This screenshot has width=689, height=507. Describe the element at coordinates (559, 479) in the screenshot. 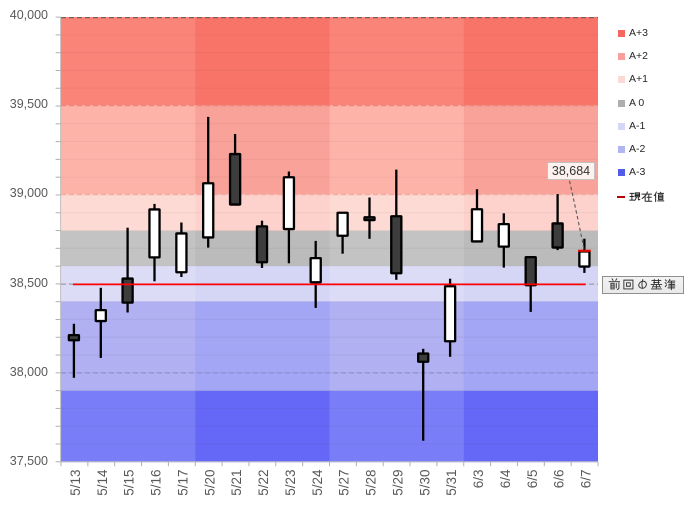

I see `svg-text: 6/6` at that location.